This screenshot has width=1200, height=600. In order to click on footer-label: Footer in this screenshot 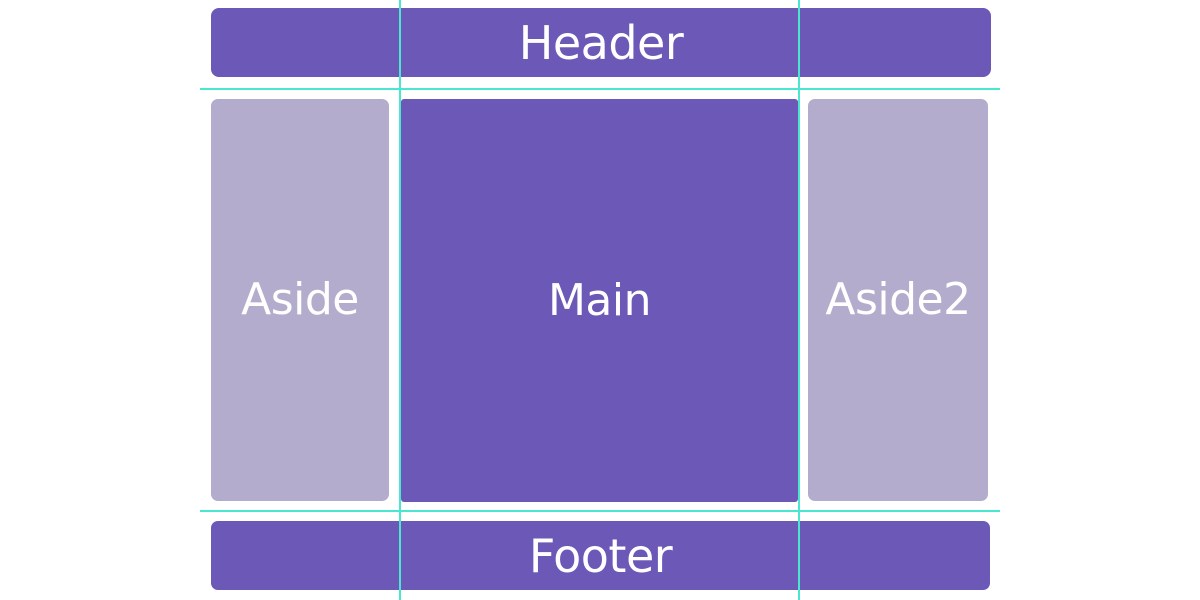, I will do `click(600, 555)`.